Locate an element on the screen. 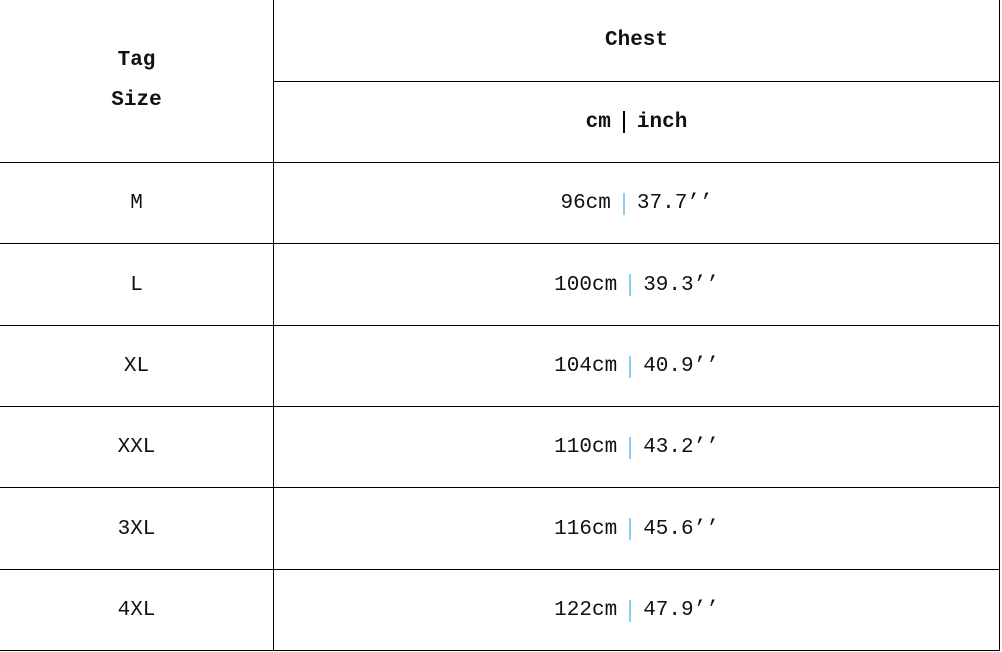  chest-cell: 104cm 40.9’’ is located at coordinates (636, 366).